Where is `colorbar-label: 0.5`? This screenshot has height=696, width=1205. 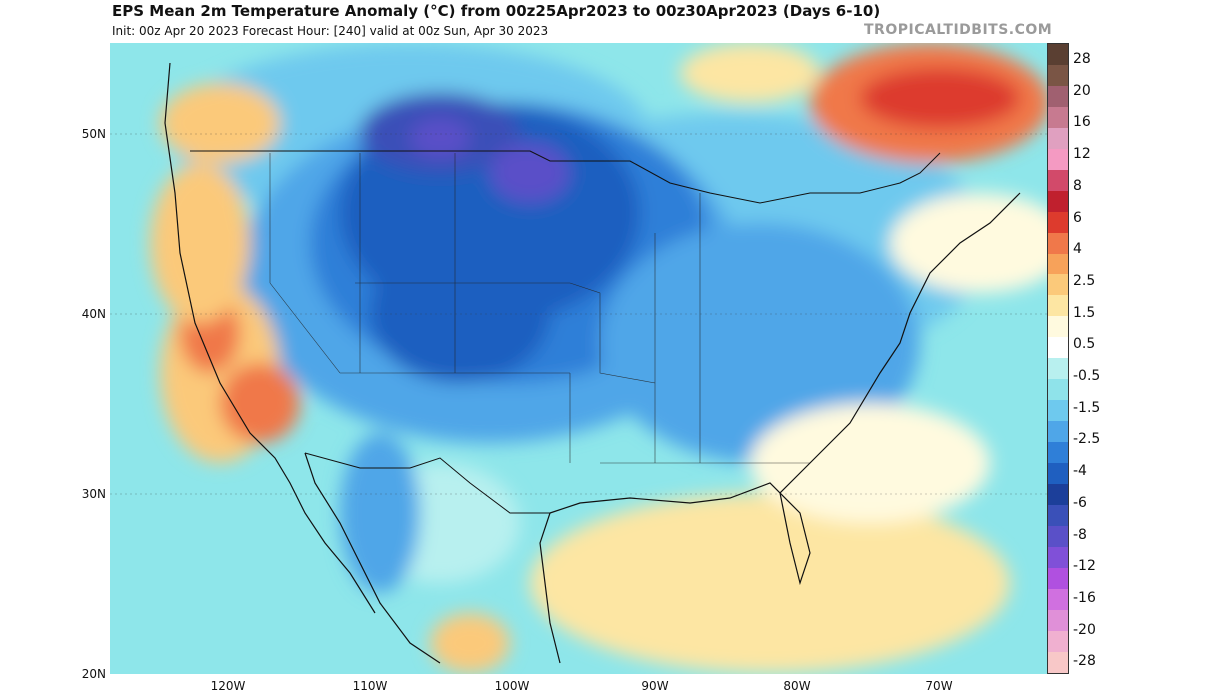 colorbar-label: 0.5 is located at coordinates (1084, 344).